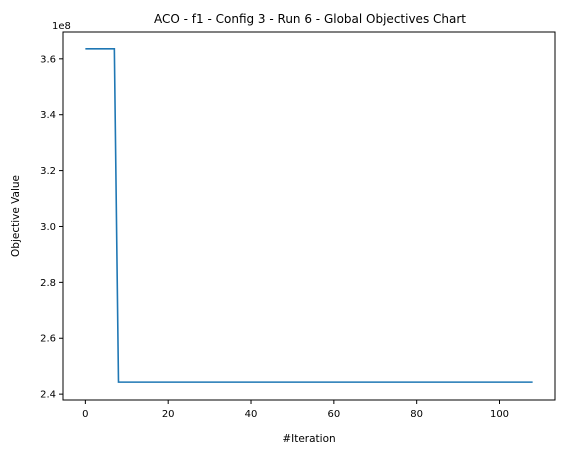 The width and height of the screenshot is (567, 455). Describe the element at coordinates (48, 339) in the screenshot. I see `y-tick-label: 2.6` at that location.